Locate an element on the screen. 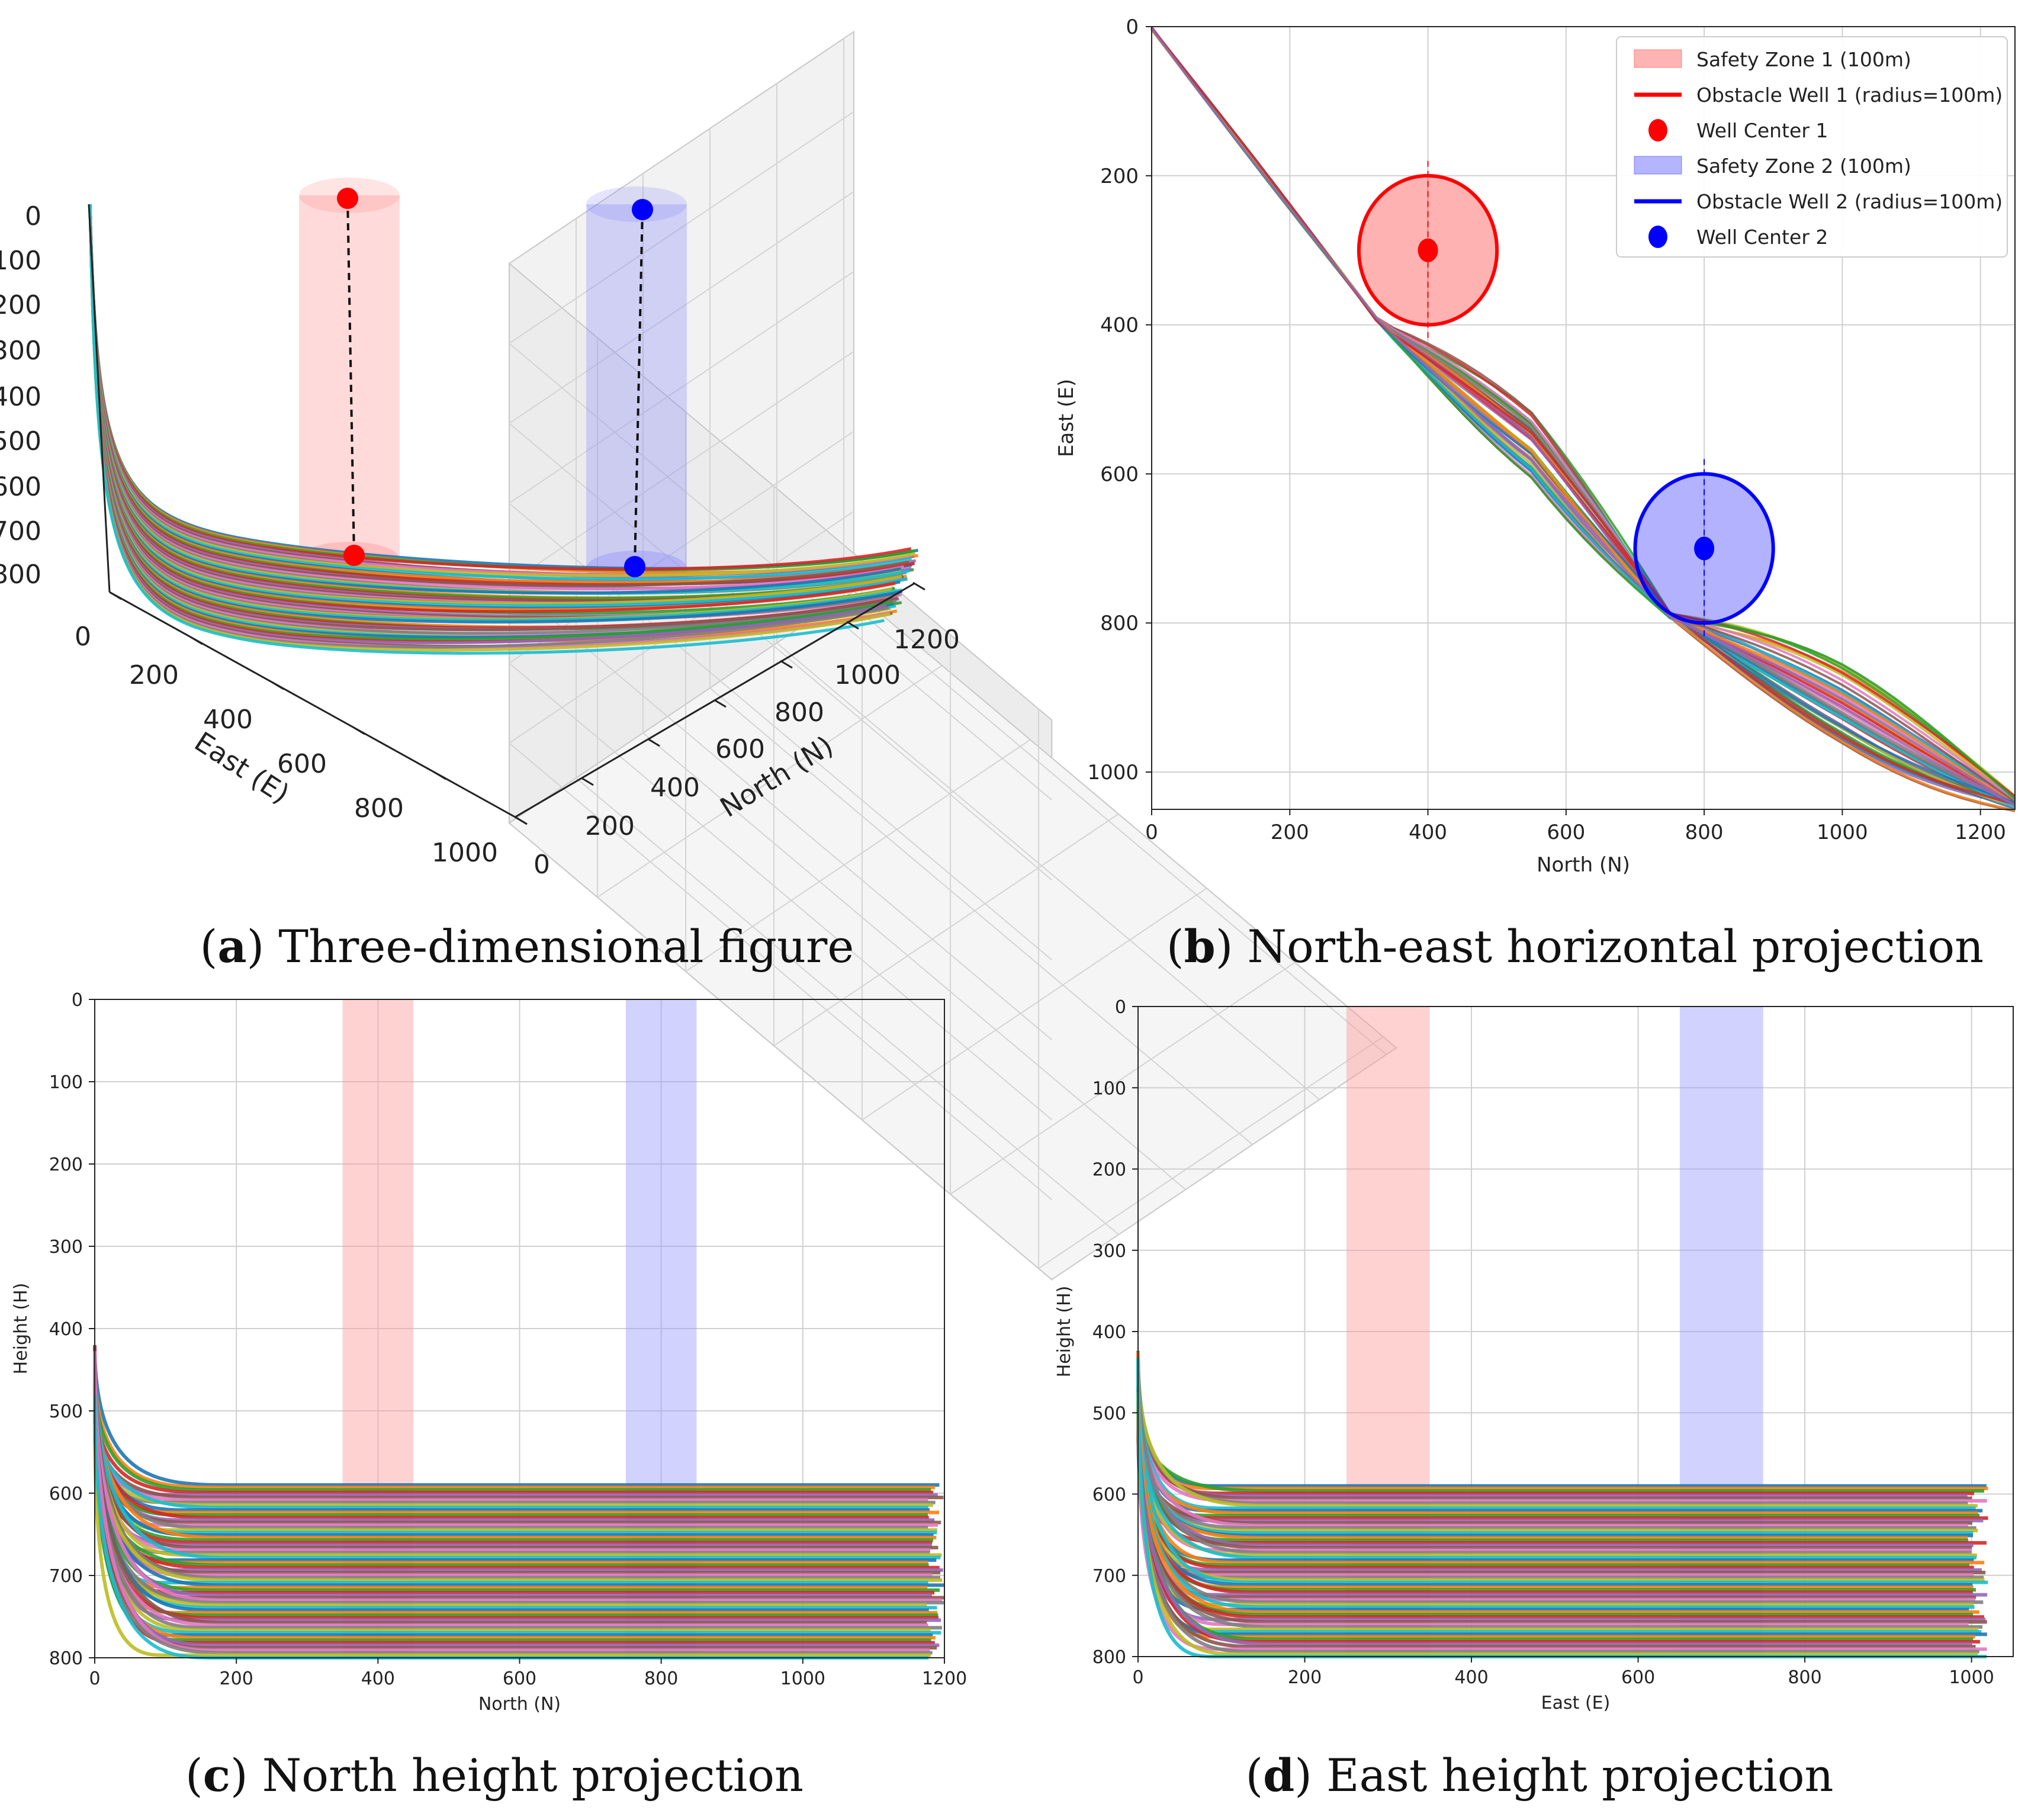  north-tick-label-2: 400 is located at coordinates (675, 788).